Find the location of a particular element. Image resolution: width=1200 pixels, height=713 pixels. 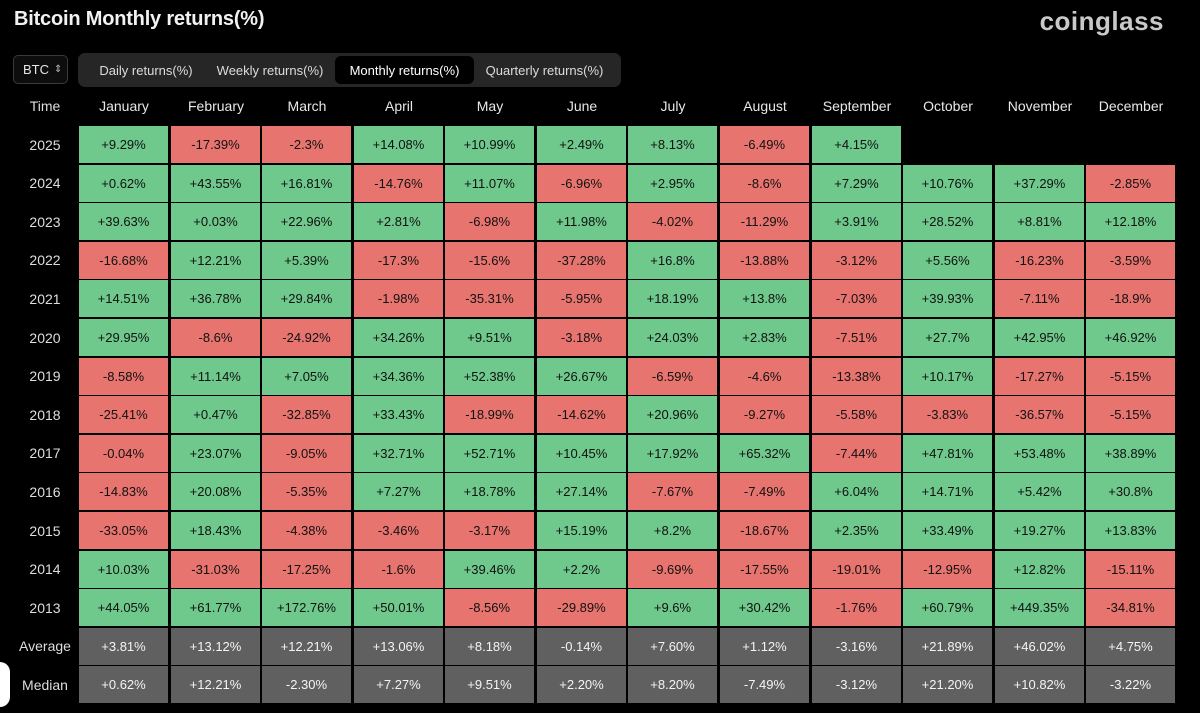

column-header-march: March is located at coordinates (307, 106).